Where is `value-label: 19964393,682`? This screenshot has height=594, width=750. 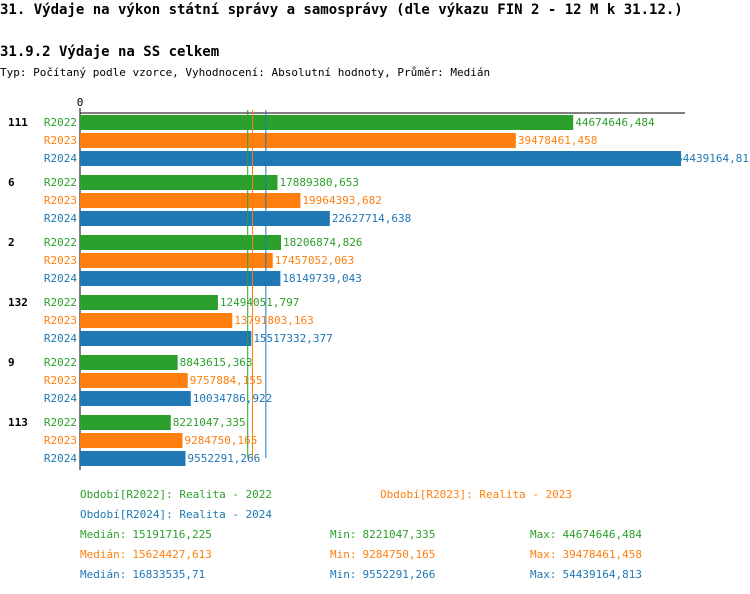
value-label: 19964393,682 is located at coordinates (341, 200).